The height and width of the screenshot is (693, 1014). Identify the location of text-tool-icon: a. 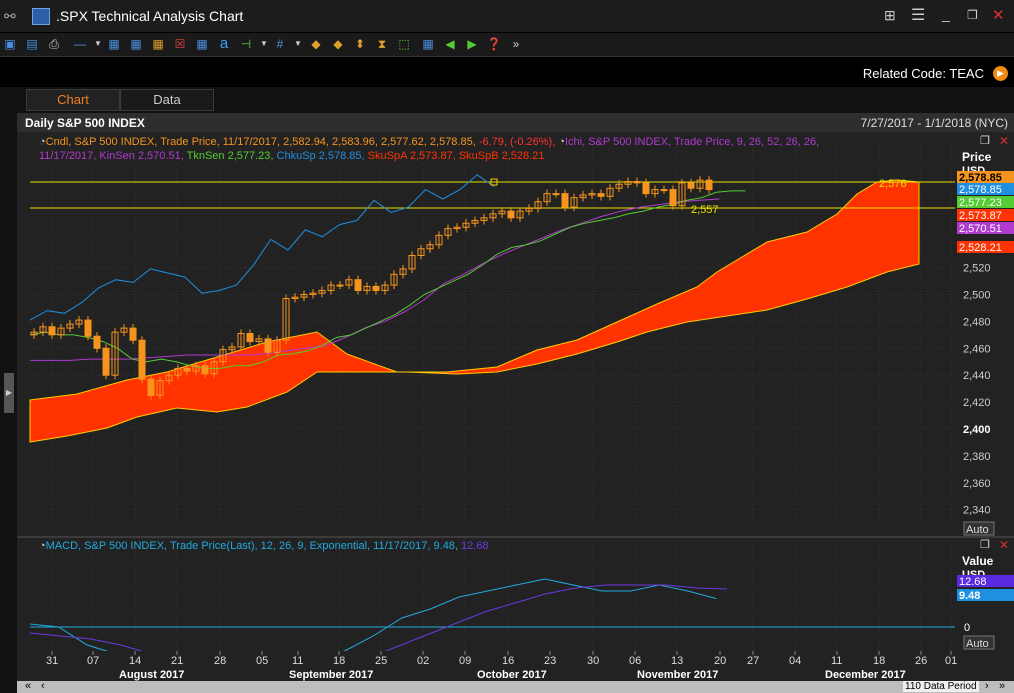
(224, 43).